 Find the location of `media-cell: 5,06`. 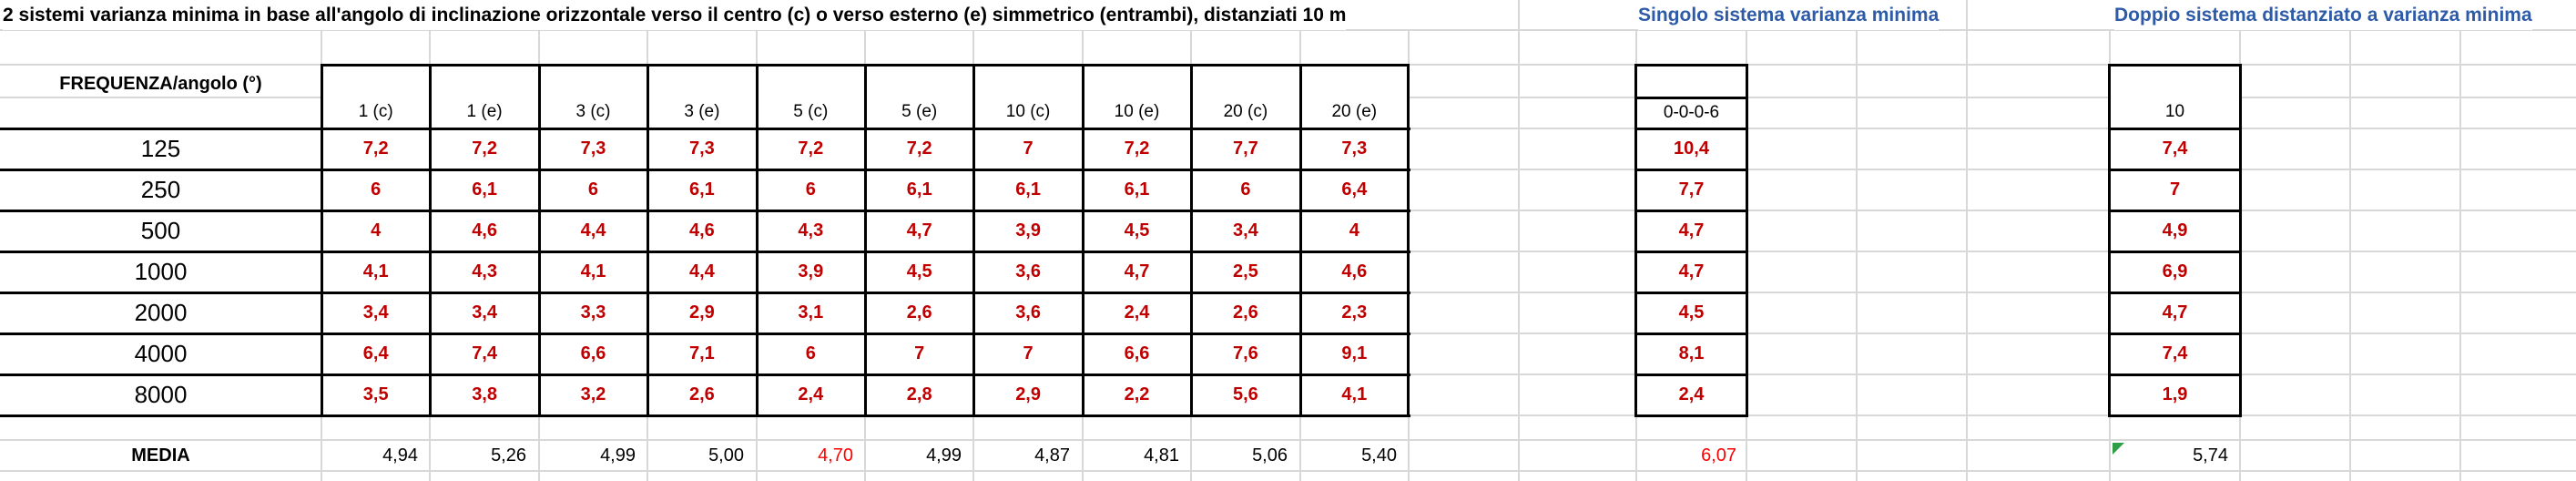

media-cell: 5,06 is located at coordinates (1270, 456).